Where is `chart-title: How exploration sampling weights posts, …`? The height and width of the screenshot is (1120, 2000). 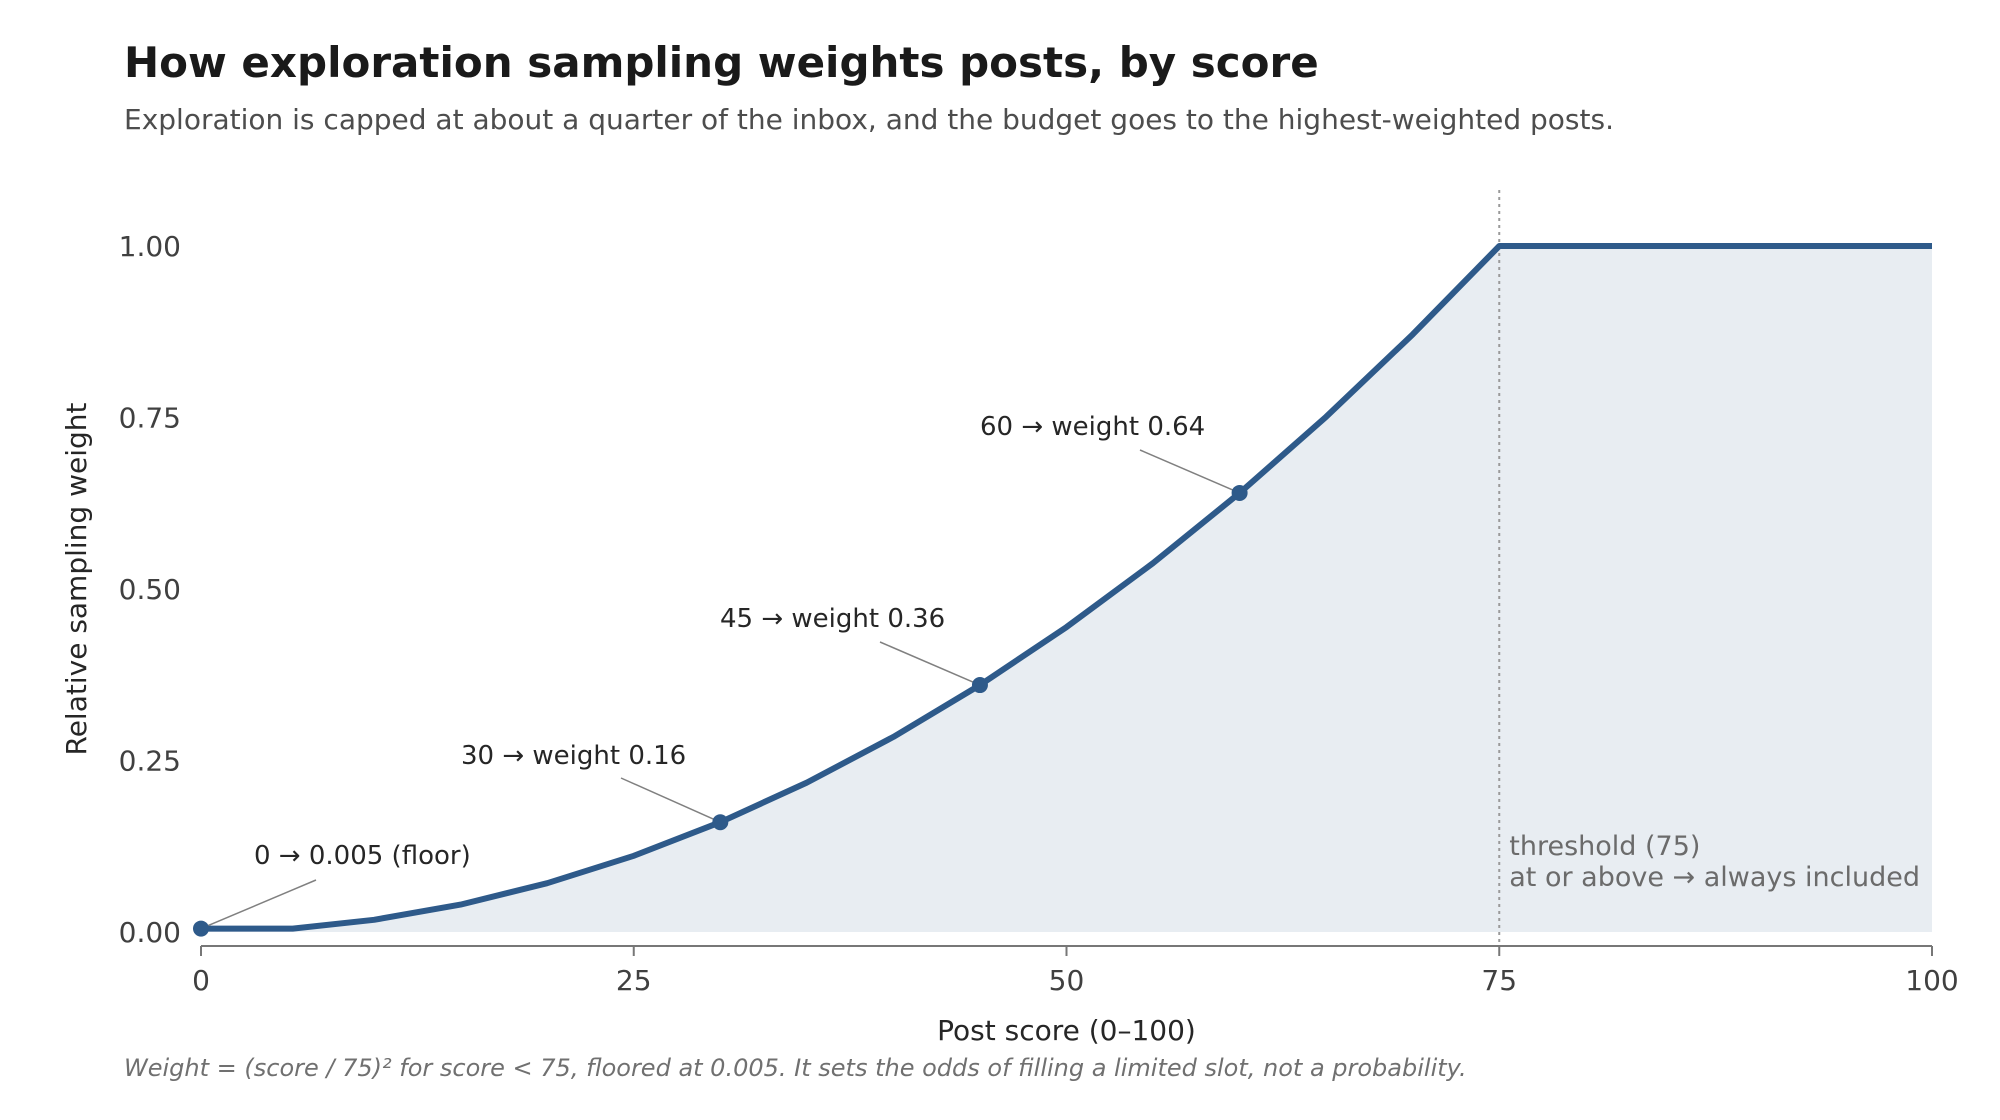
chart-title: How exploration sampling weights posts, … is located at coordinates (721, 62).